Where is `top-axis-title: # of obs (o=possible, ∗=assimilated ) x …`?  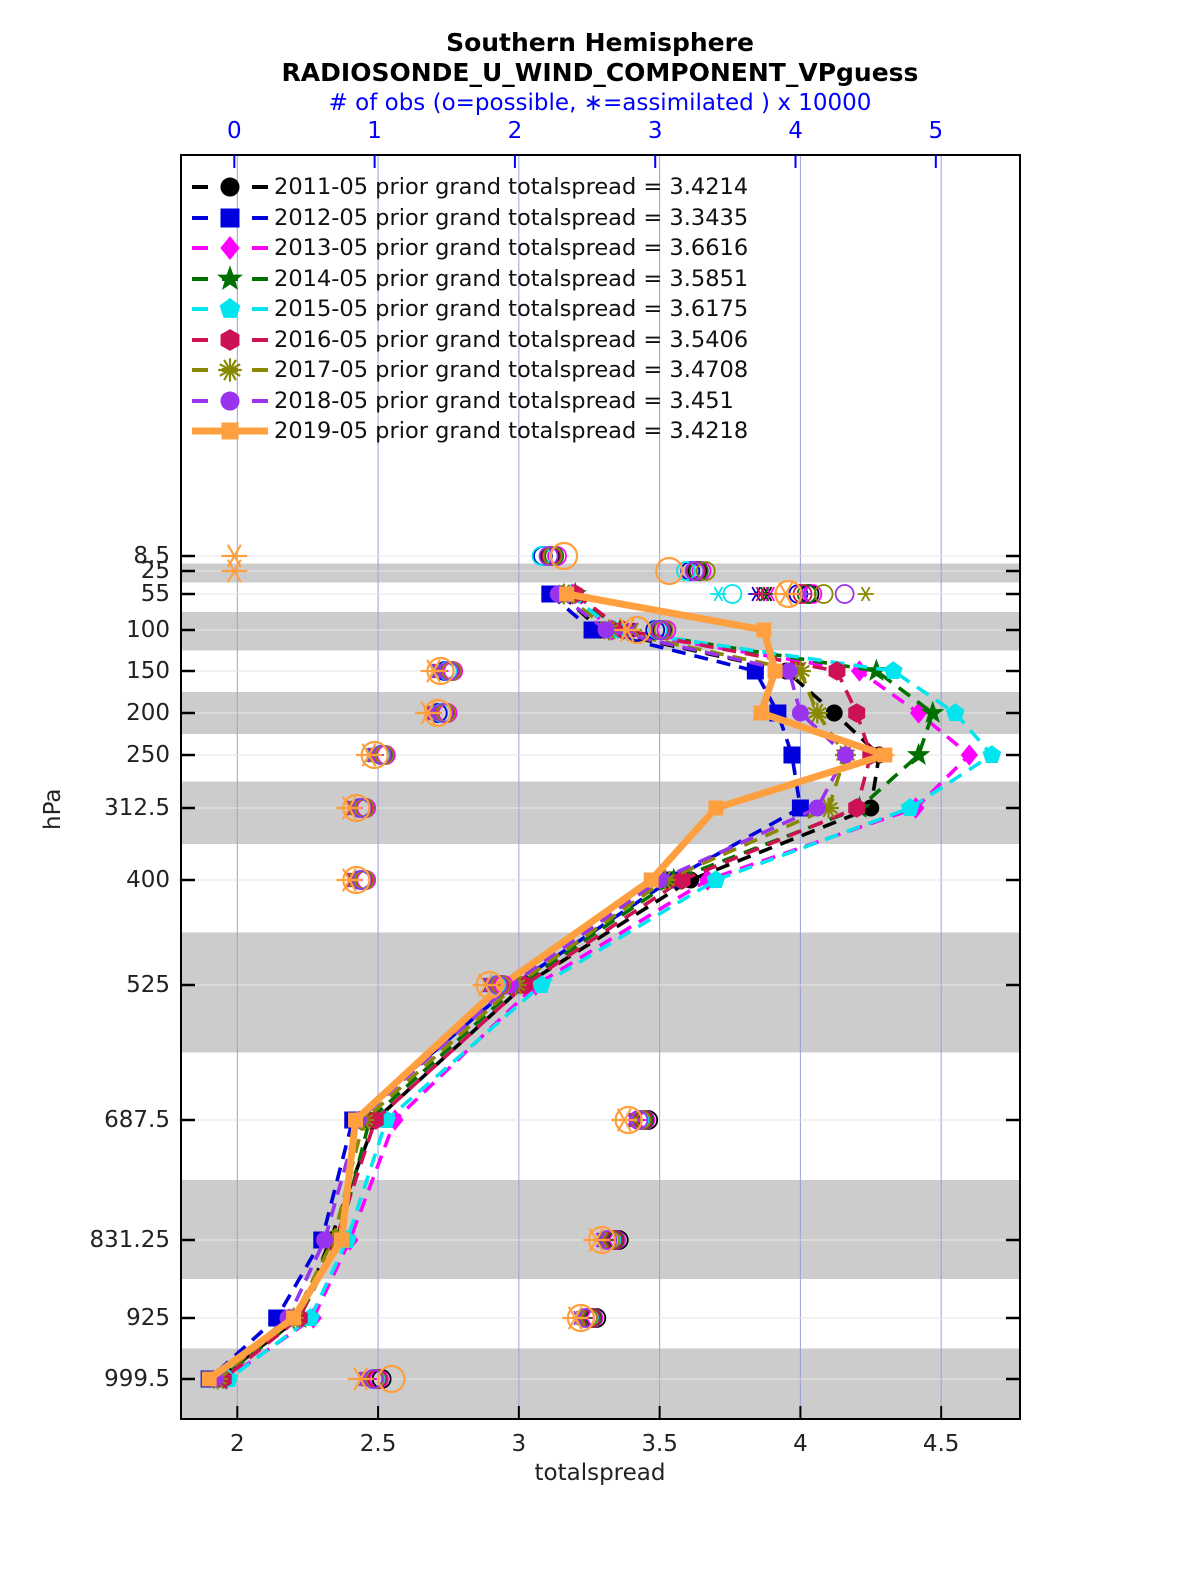 top-axis-title: # of obs (o=possible, ∗=assimilated ) x … is located at coordinates (600, 103).